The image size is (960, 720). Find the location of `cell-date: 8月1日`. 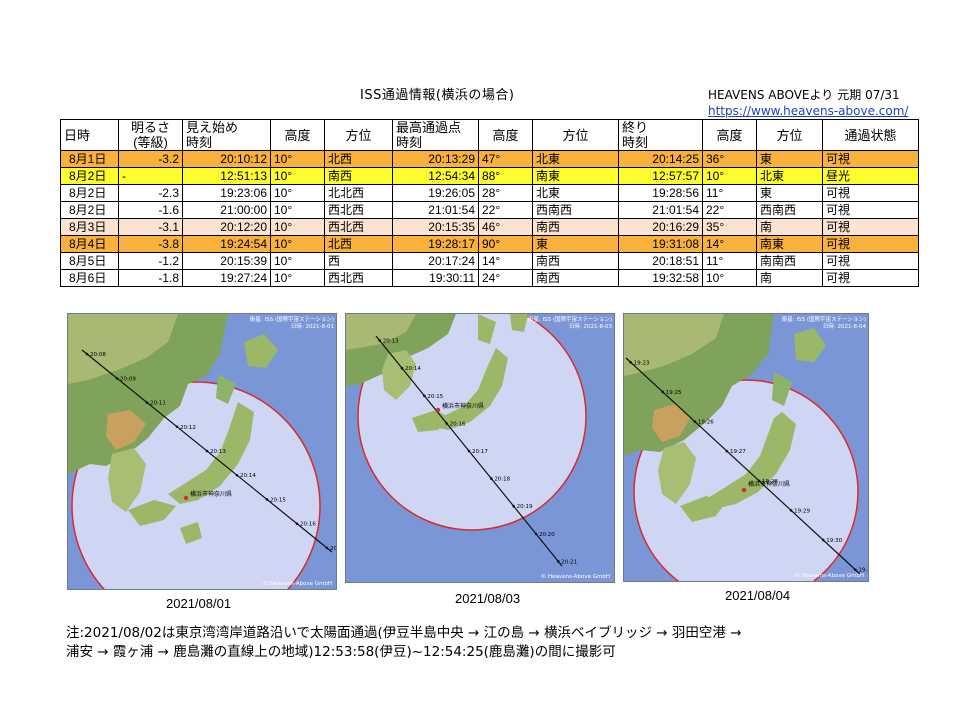

cell-date: 8月1日 is located at coordinates (89, 159).